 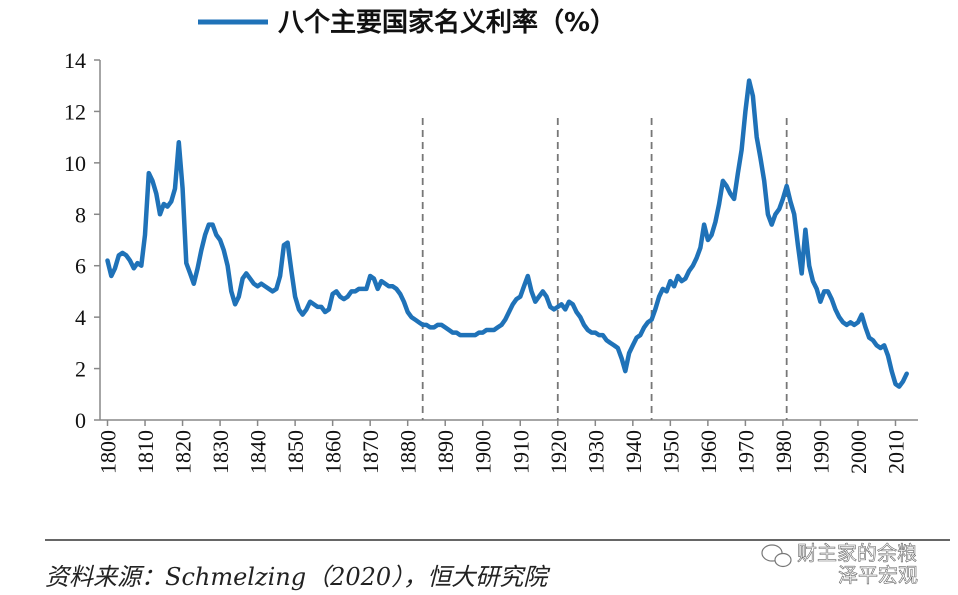 What do you see at coordinates (595, 452) in the screenshot?
I see `x-tick-label: 1930` at bounding box center [595, 452].